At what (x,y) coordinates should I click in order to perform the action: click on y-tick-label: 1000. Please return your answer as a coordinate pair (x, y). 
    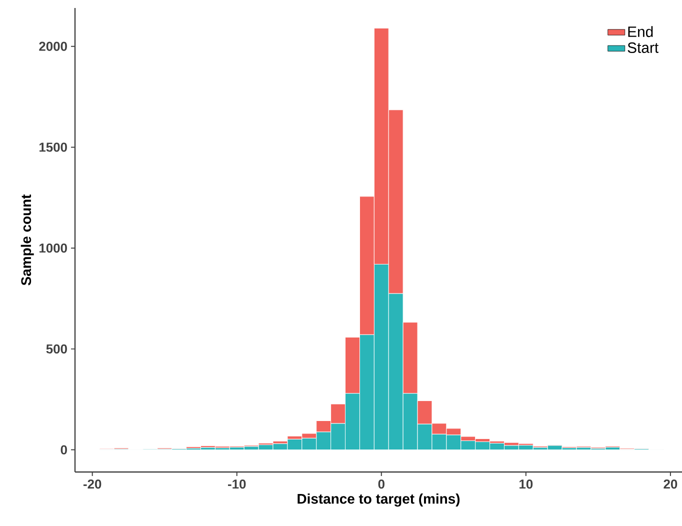
    Looking at the image, I should click on (53, 248).